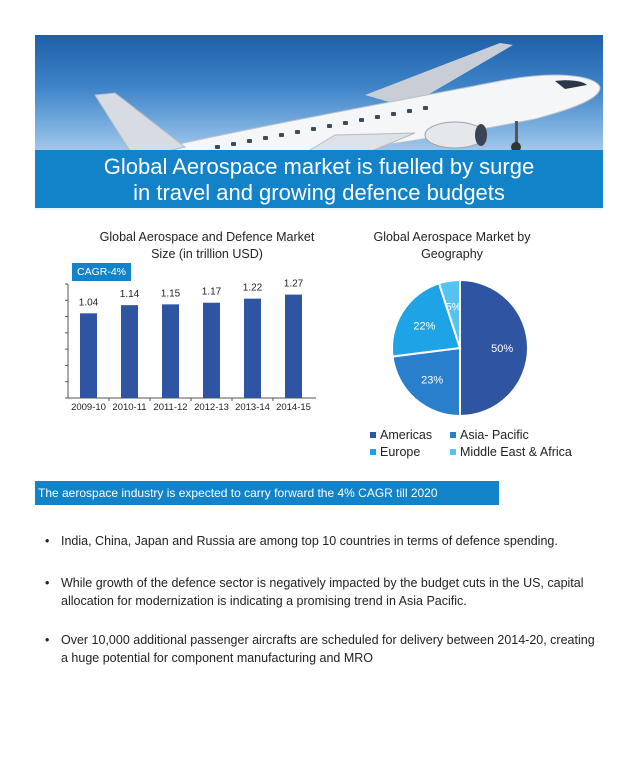  Describe the element at coordinates (294, 284) in the screenshot. I see `bar-value-label: 1.27` at that location.